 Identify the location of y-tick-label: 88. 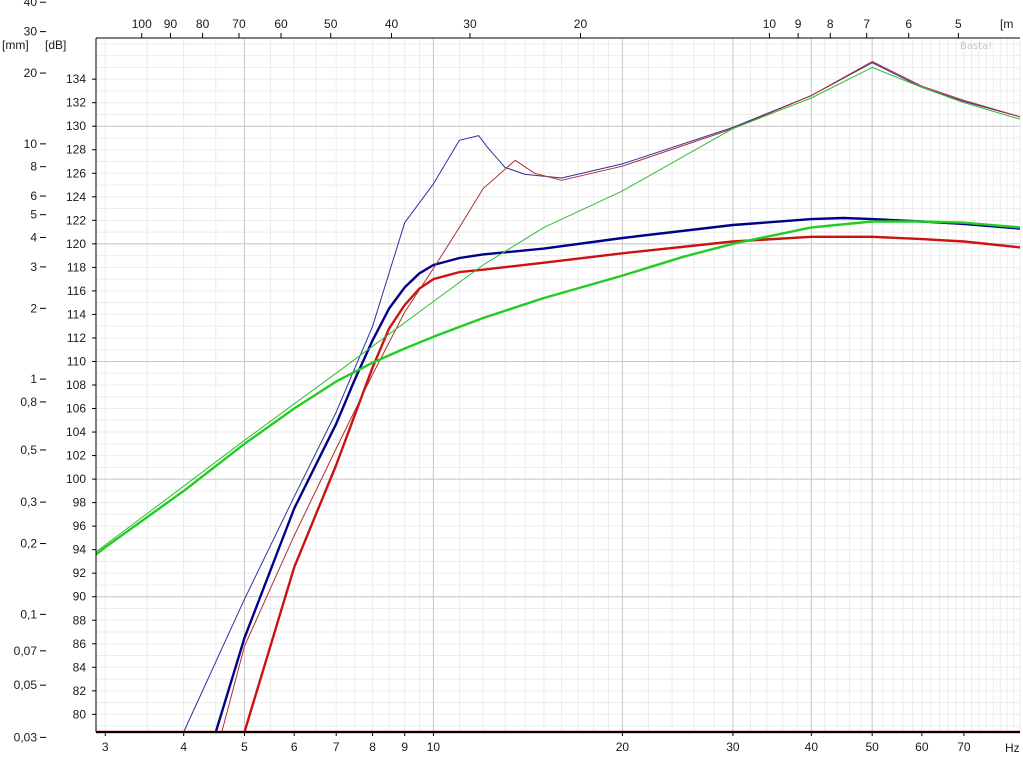
(80, 620).